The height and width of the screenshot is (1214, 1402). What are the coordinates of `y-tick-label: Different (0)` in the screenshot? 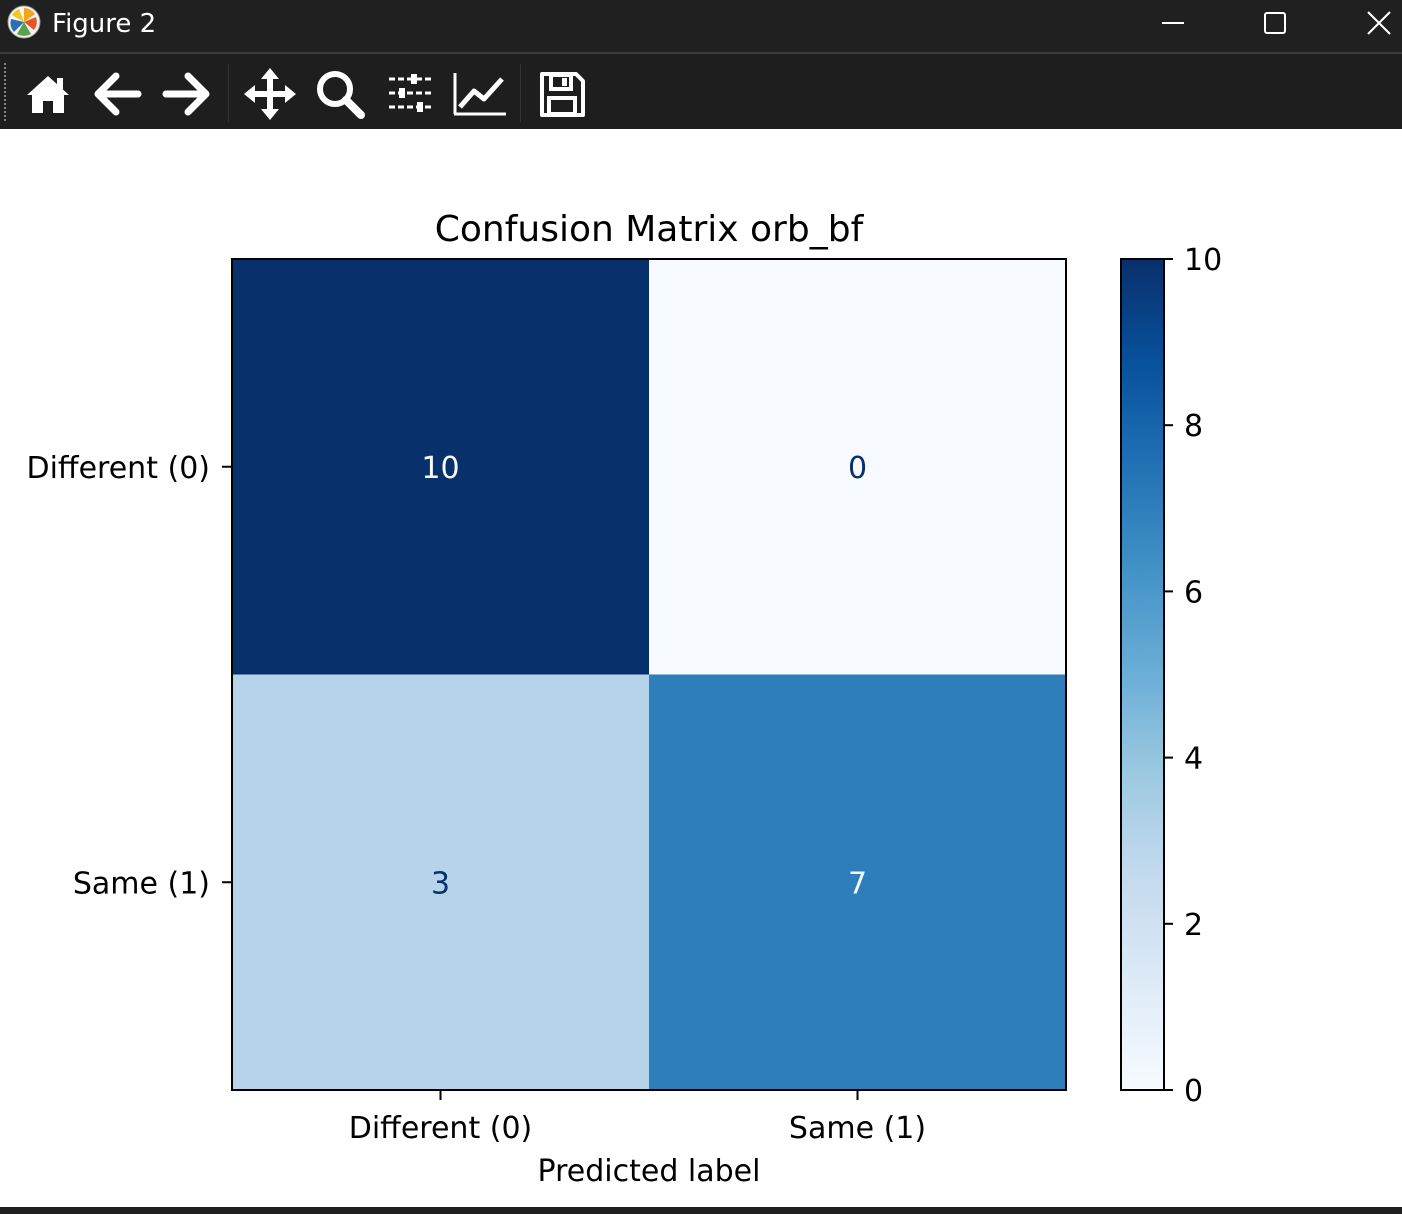 It's located at (118, 468).